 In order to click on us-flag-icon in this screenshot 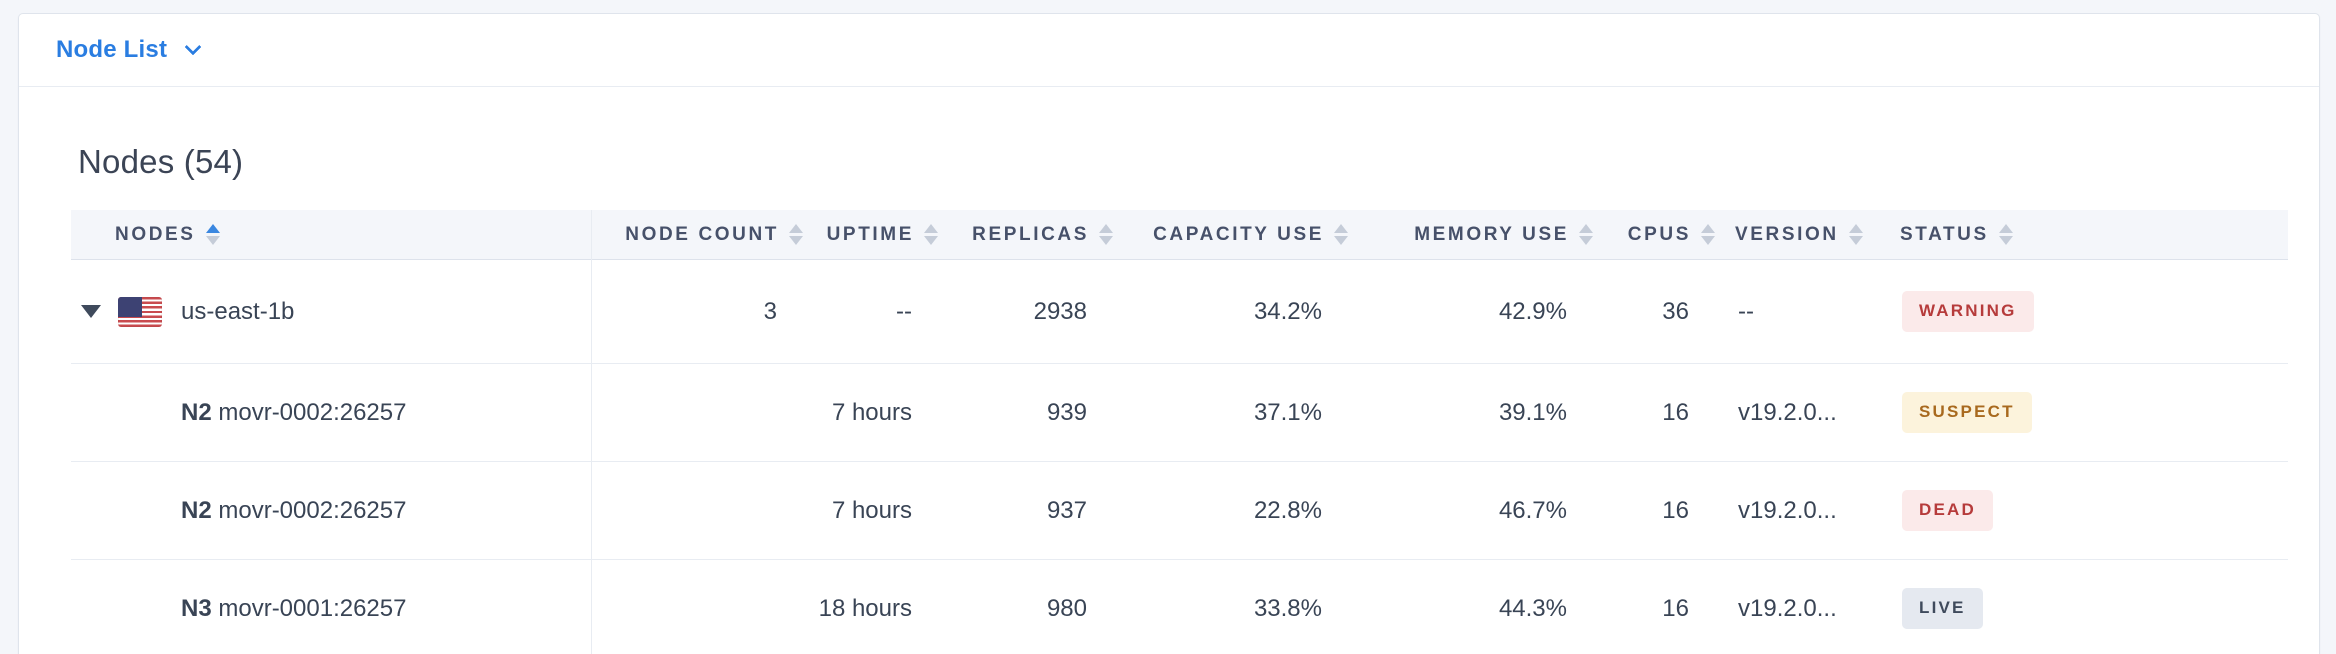, I will do `click(140, 311)`.